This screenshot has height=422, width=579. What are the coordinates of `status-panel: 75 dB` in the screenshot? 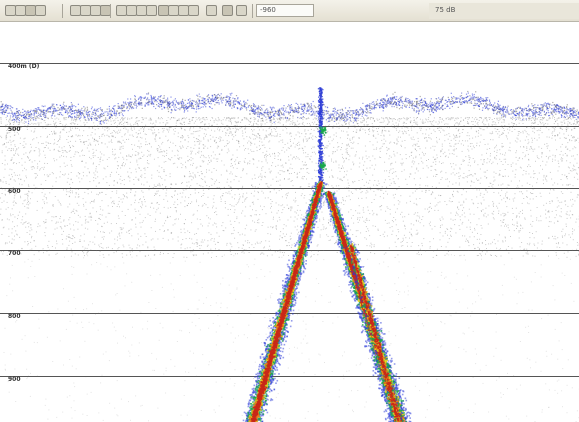 It's located at (504, 11).